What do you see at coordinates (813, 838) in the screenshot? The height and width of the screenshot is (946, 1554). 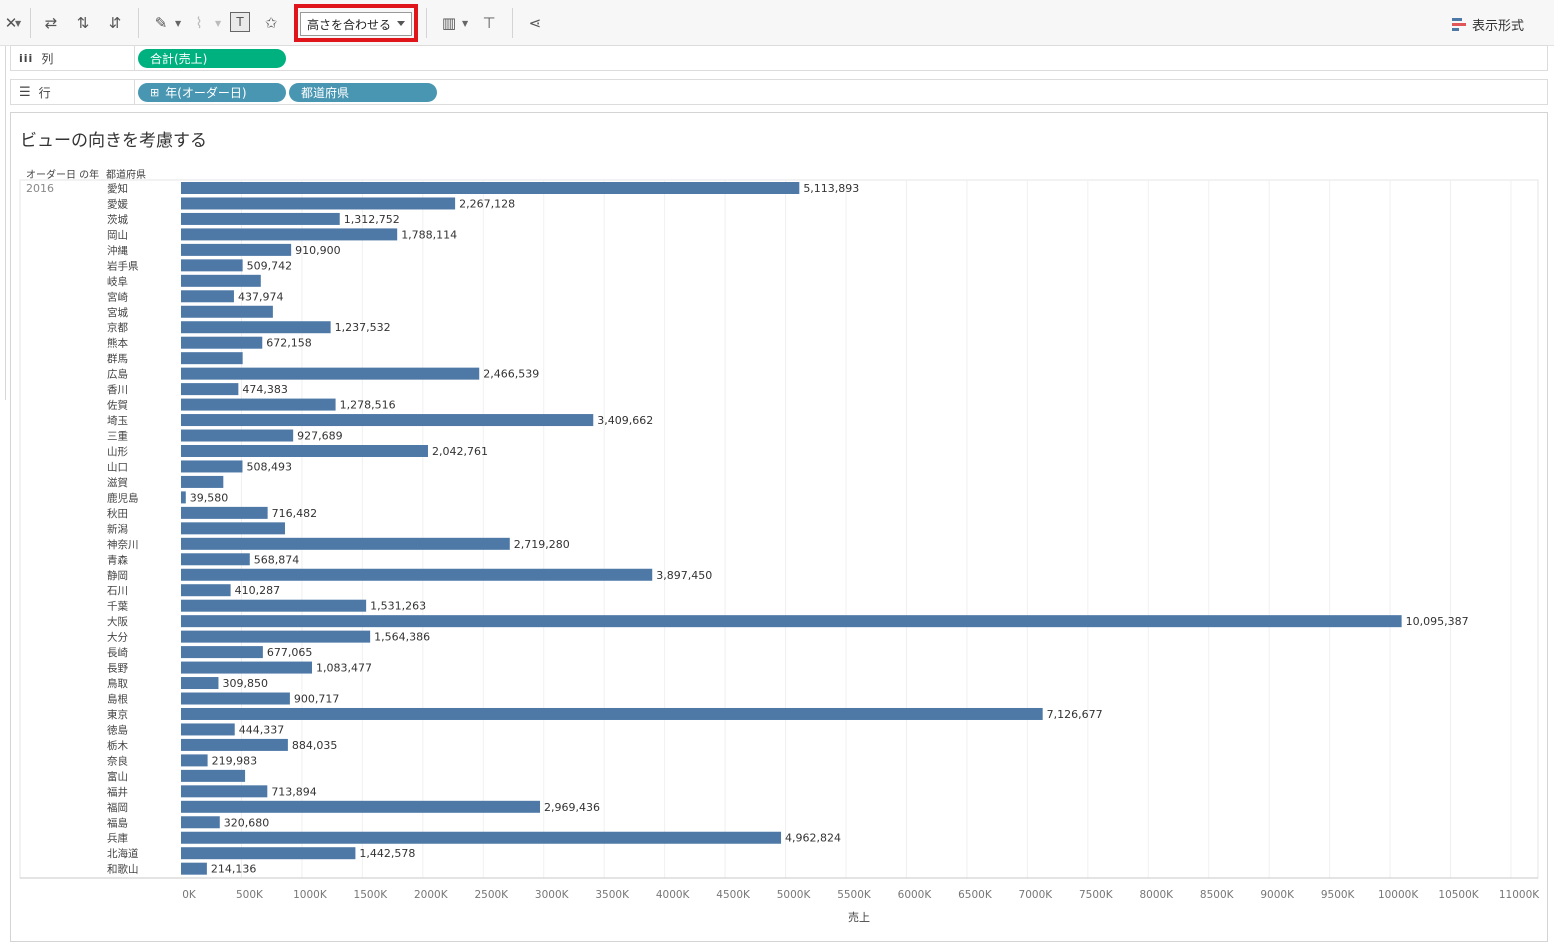 I see `data-label: 4,962,824` at bounding box center [813, 838].